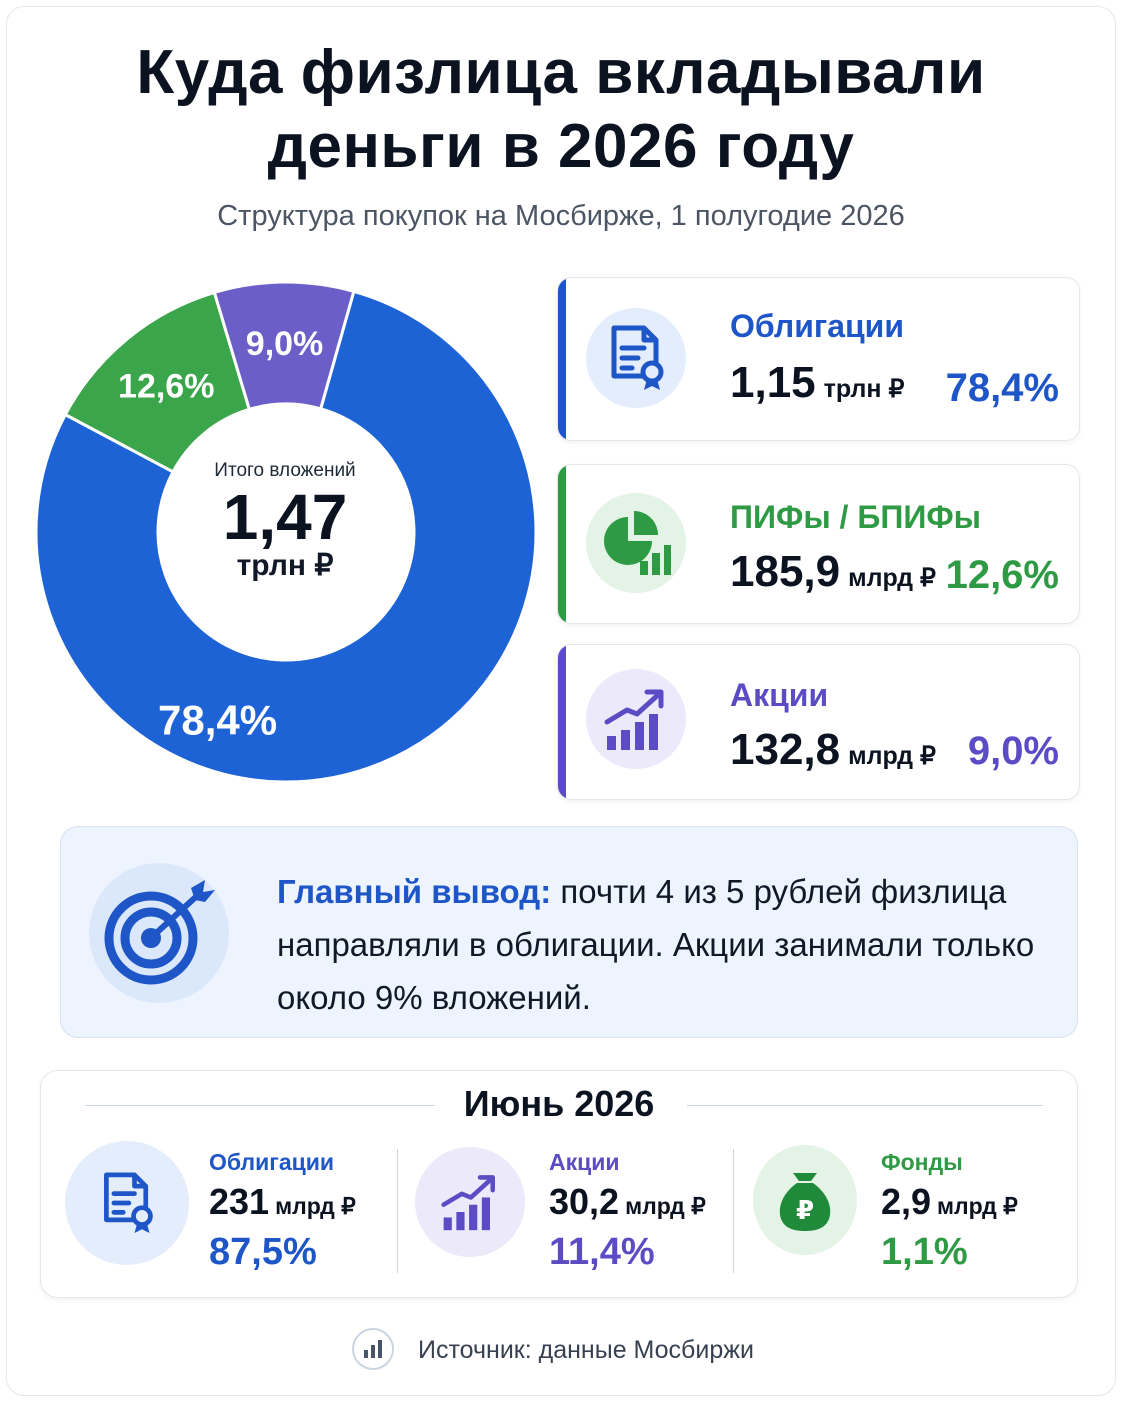 The width and height of the screenshot is (1122, 1402). I want to click on june-item-funds: ₽ Фонды 2,9 млрд ₽ 1,1%, so click(894, 1207).